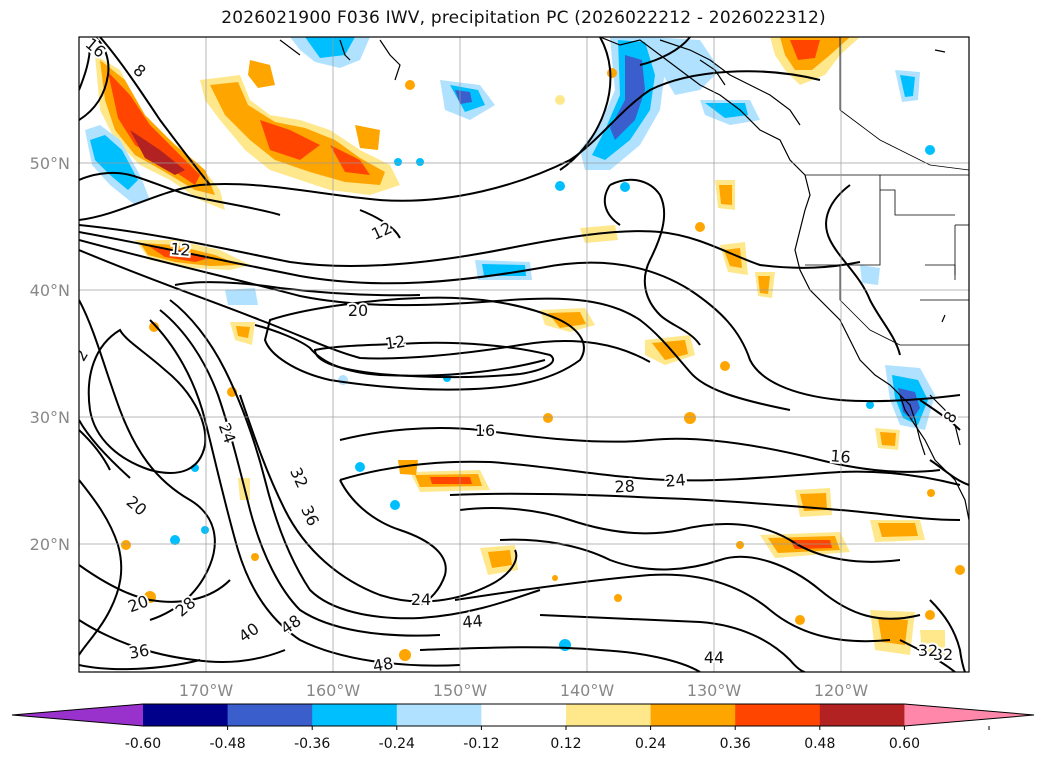 This screenshot has width=1047, height=765. I want to click on lon-label-120w: 120°W, so click(841, 690).